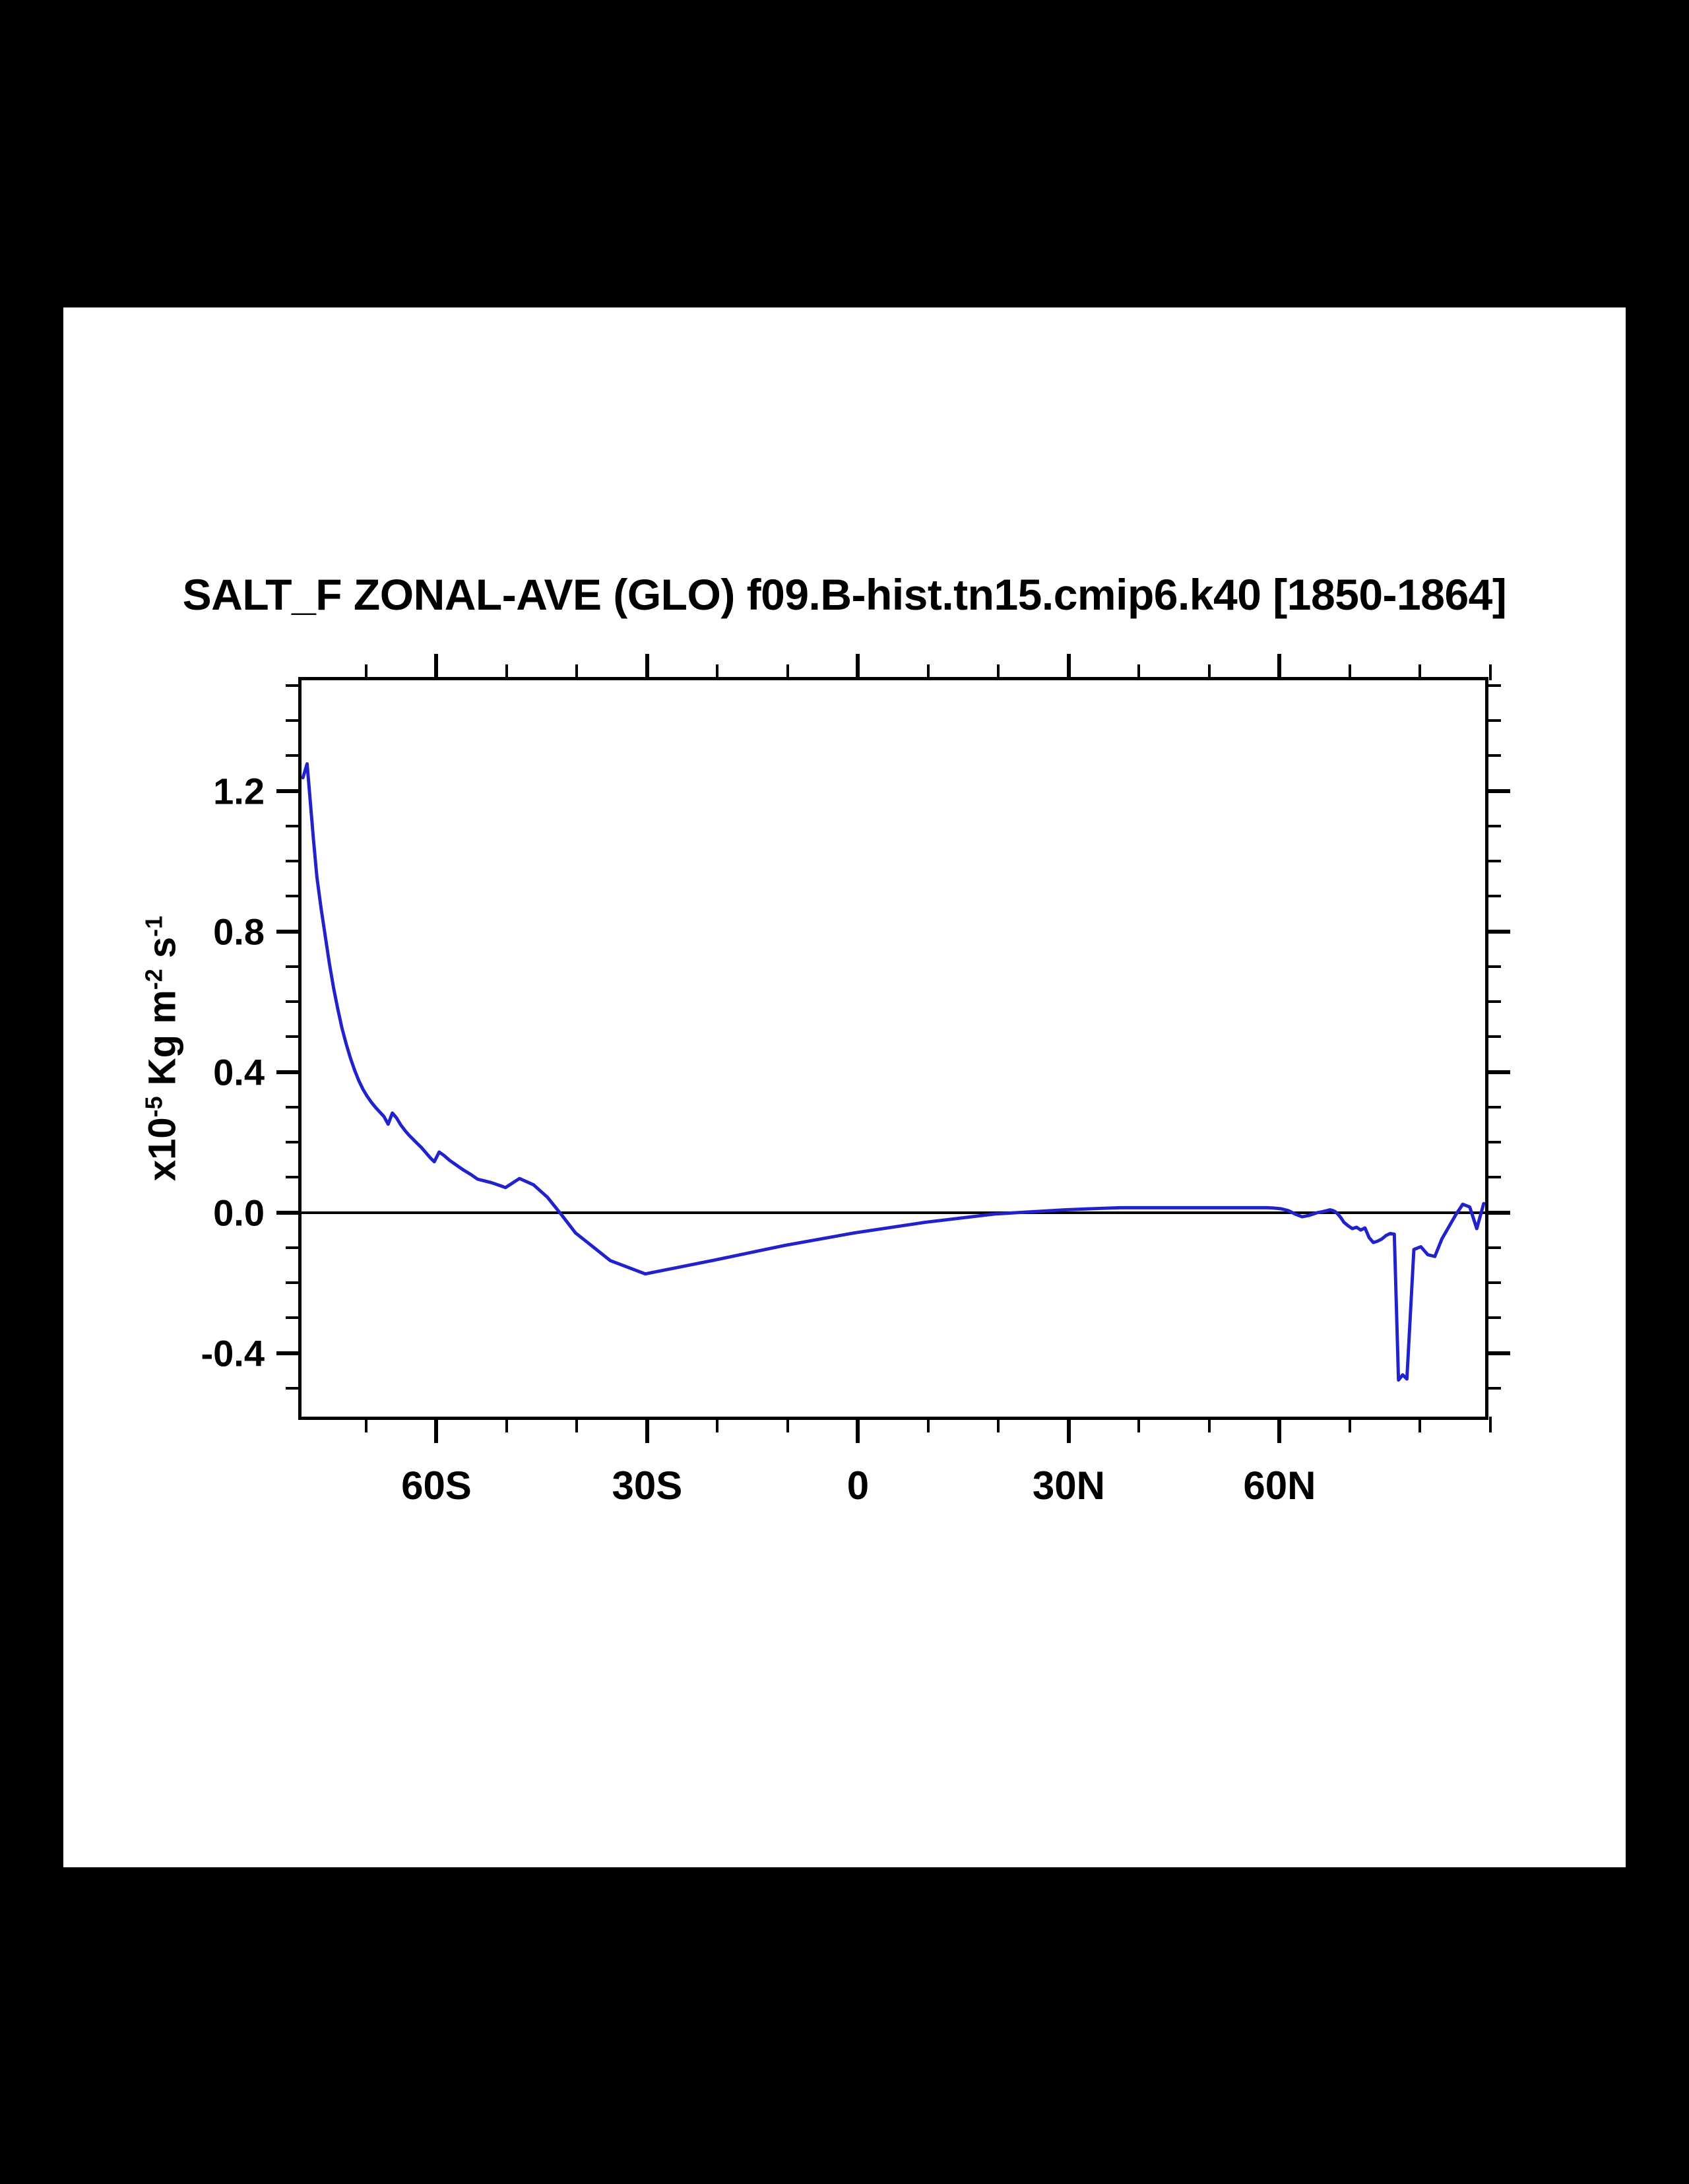 The height and width of the screenshot is (2184, 1689). Describe the element at coordinates (233, 1353) in the screenshot. I see `y-axis-tick-label: -0.4` at that location.